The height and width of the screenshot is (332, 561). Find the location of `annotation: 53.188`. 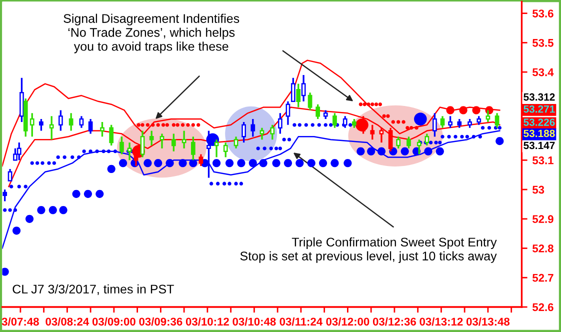

annotation: 53.188 is located at coordinates (539, 134).